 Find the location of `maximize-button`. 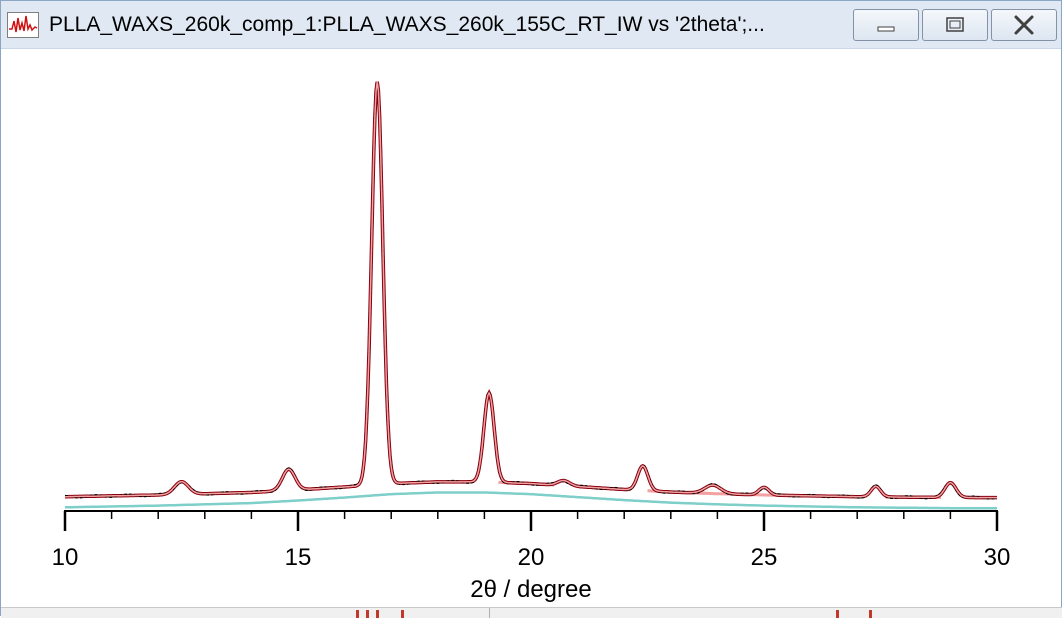

maximize-button is located at coordinates (955, 25).